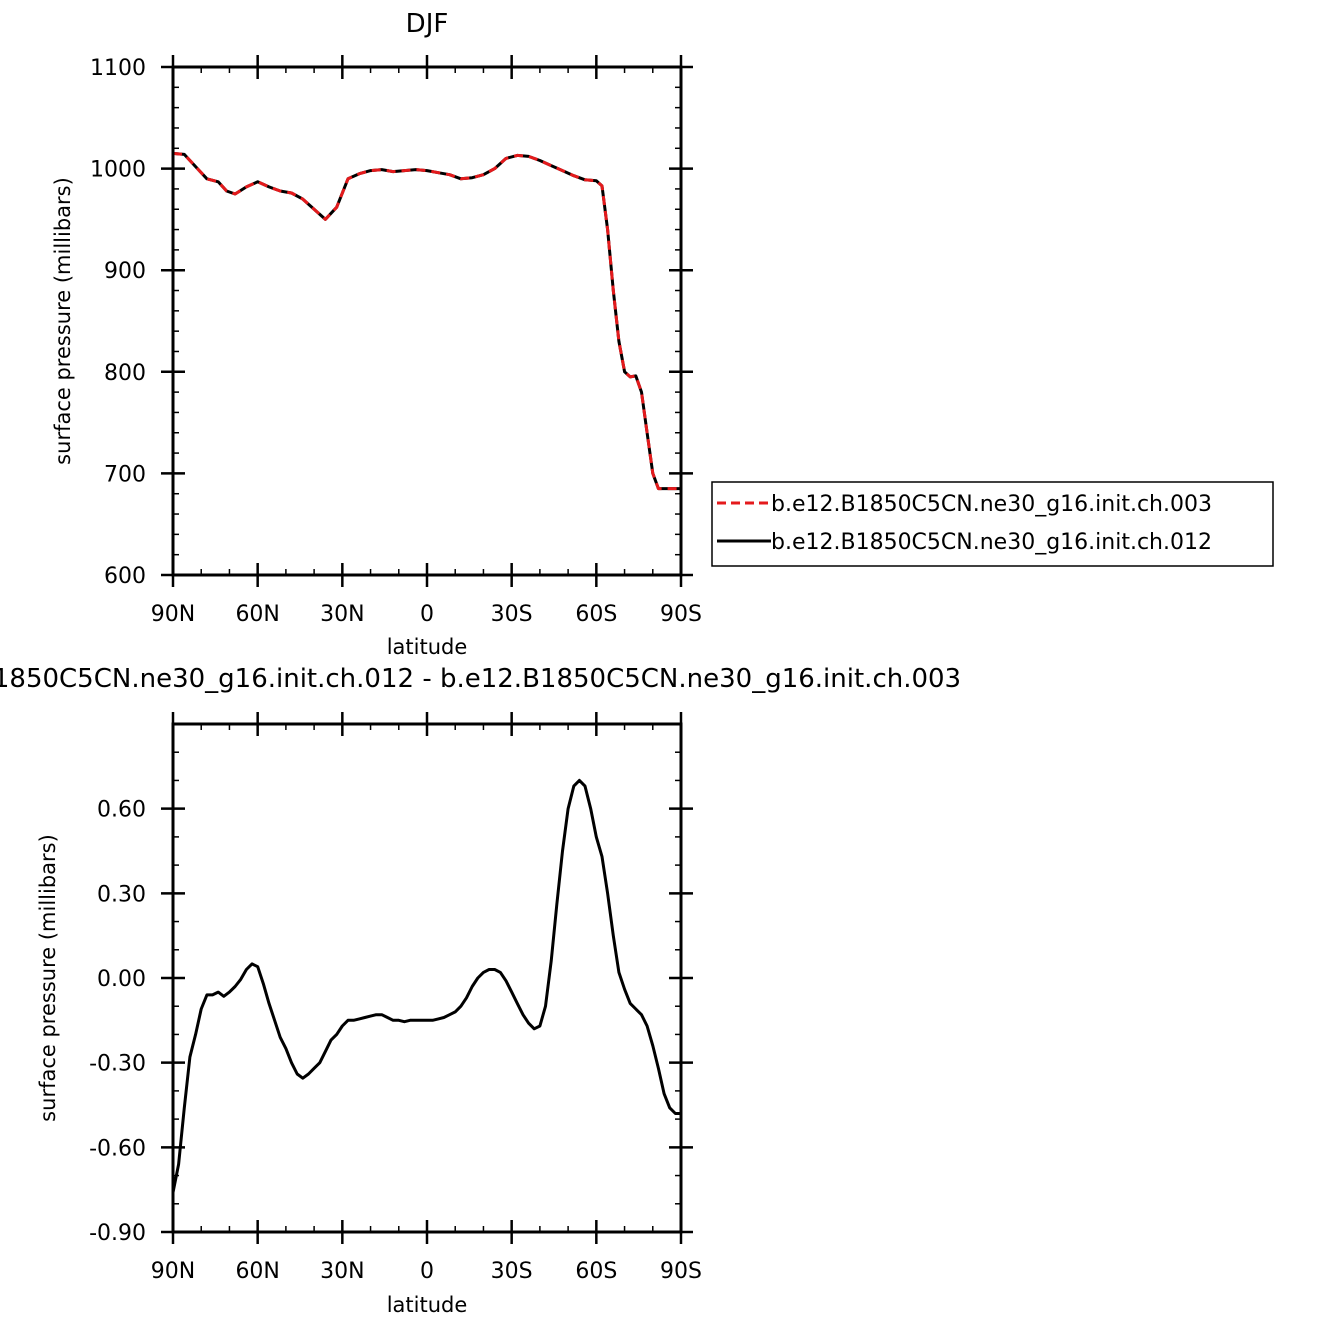 This screenshot has height=1325, width=1322. Describe the element at coordinates (173, 614) in the screenshot. I see `top-chart-x-tick-label: 90N` at that location.